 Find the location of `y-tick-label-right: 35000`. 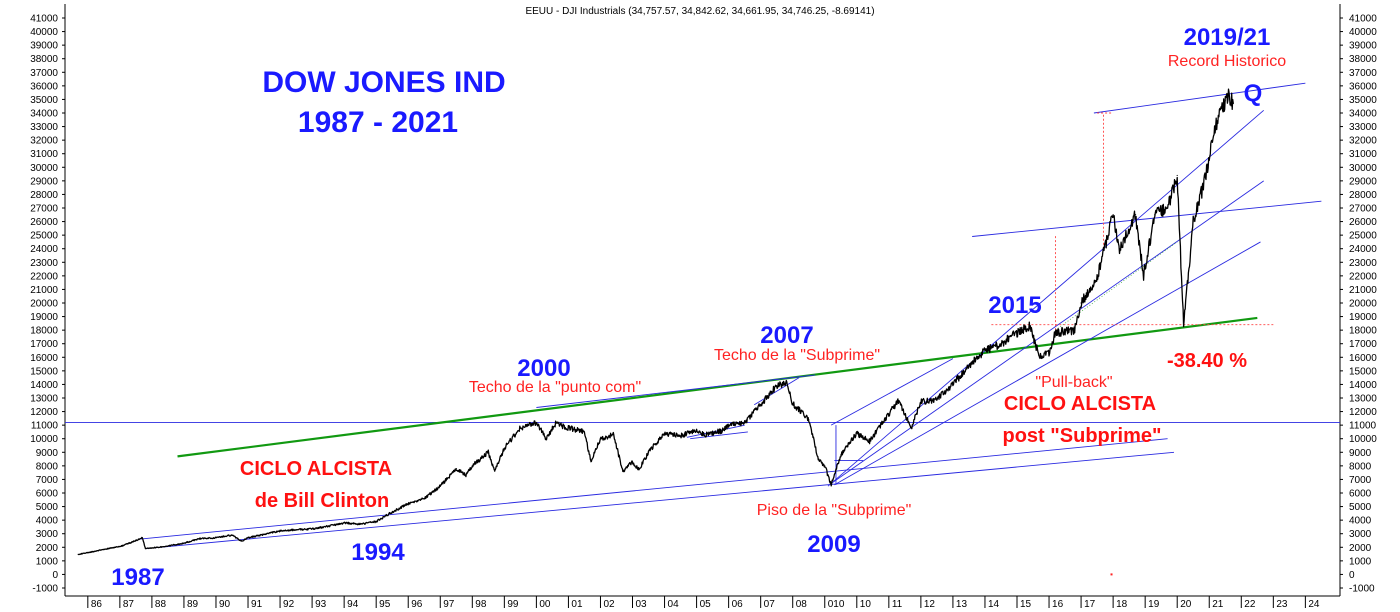

y-tick-label-right: 35000 is located at coordinates (1363, 100).